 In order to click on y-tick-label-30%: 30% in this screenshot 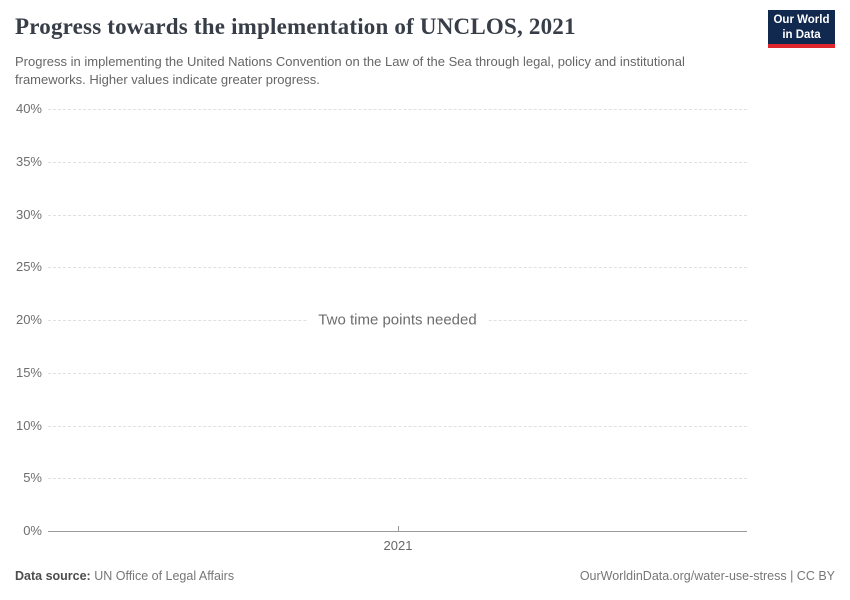, I will do `click(28, 214)`.